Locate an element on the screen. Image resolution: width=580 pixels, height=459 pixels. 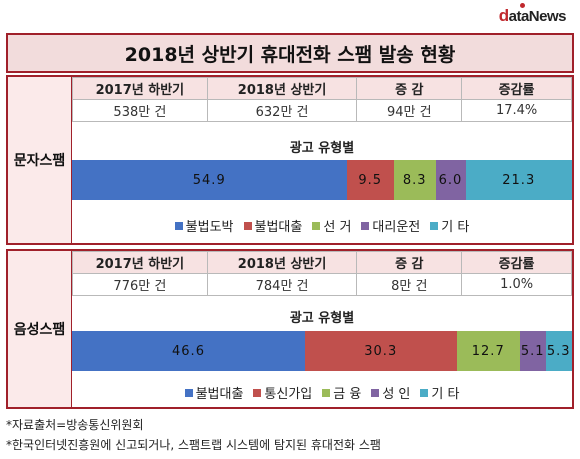
table-value-row: 538만 건 632만 건 94만 건 17.4% is located at coordinates (322, 110).